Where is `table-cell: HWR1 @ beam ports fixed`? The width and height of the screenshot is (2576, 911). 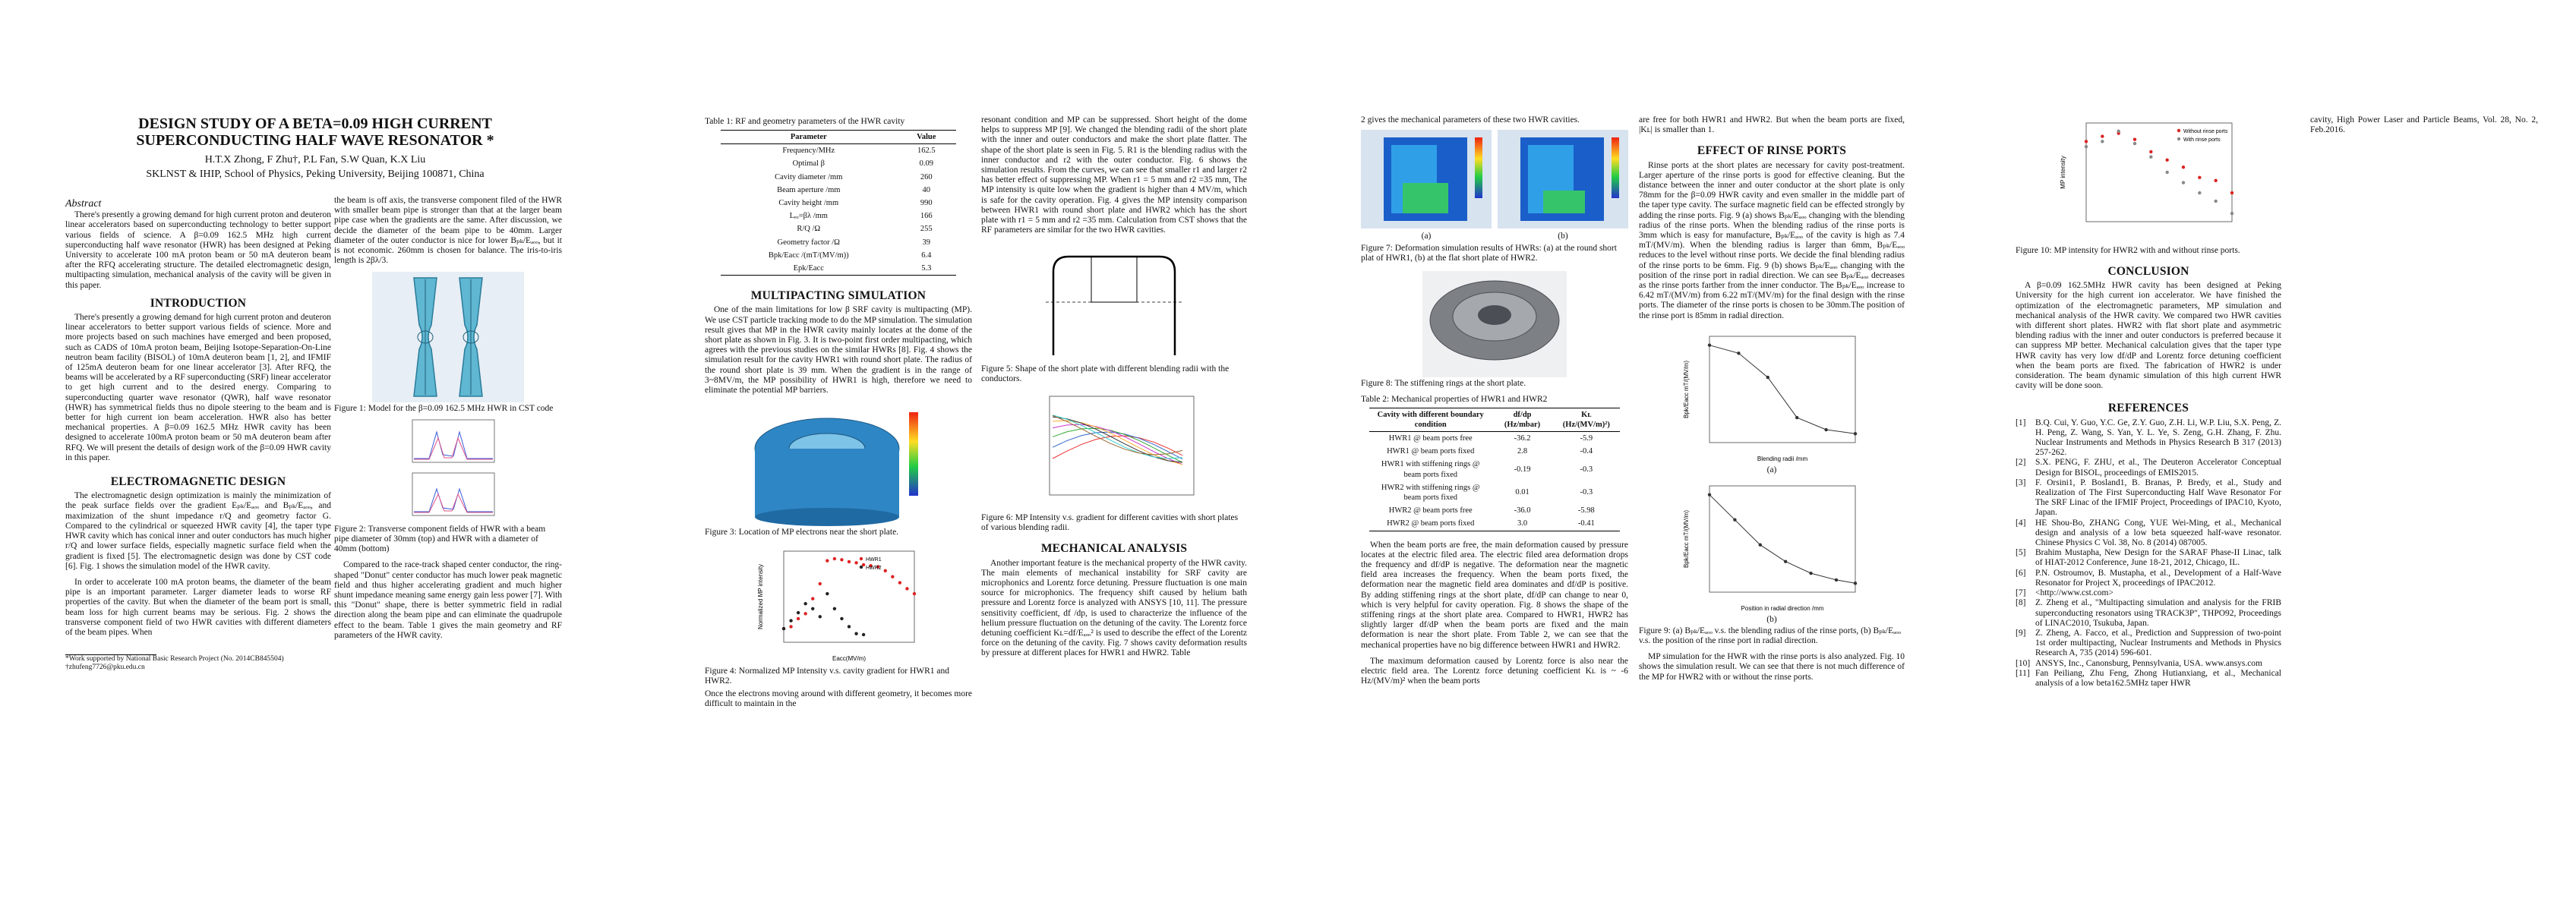
table-cell: HWR1 @ beam ports fixed is located at coordinates (1431, 451).